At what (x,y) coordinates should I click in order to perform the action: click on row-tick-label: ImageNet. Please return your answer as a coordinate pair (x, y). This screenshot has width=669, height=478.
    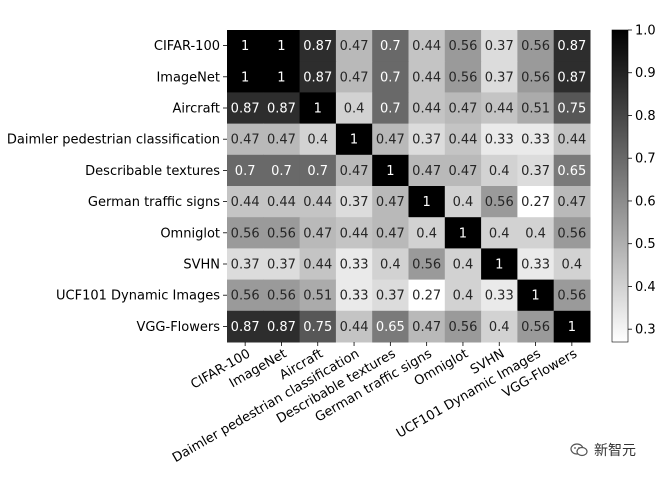
    Looking at the image, I should click on (188, 77).